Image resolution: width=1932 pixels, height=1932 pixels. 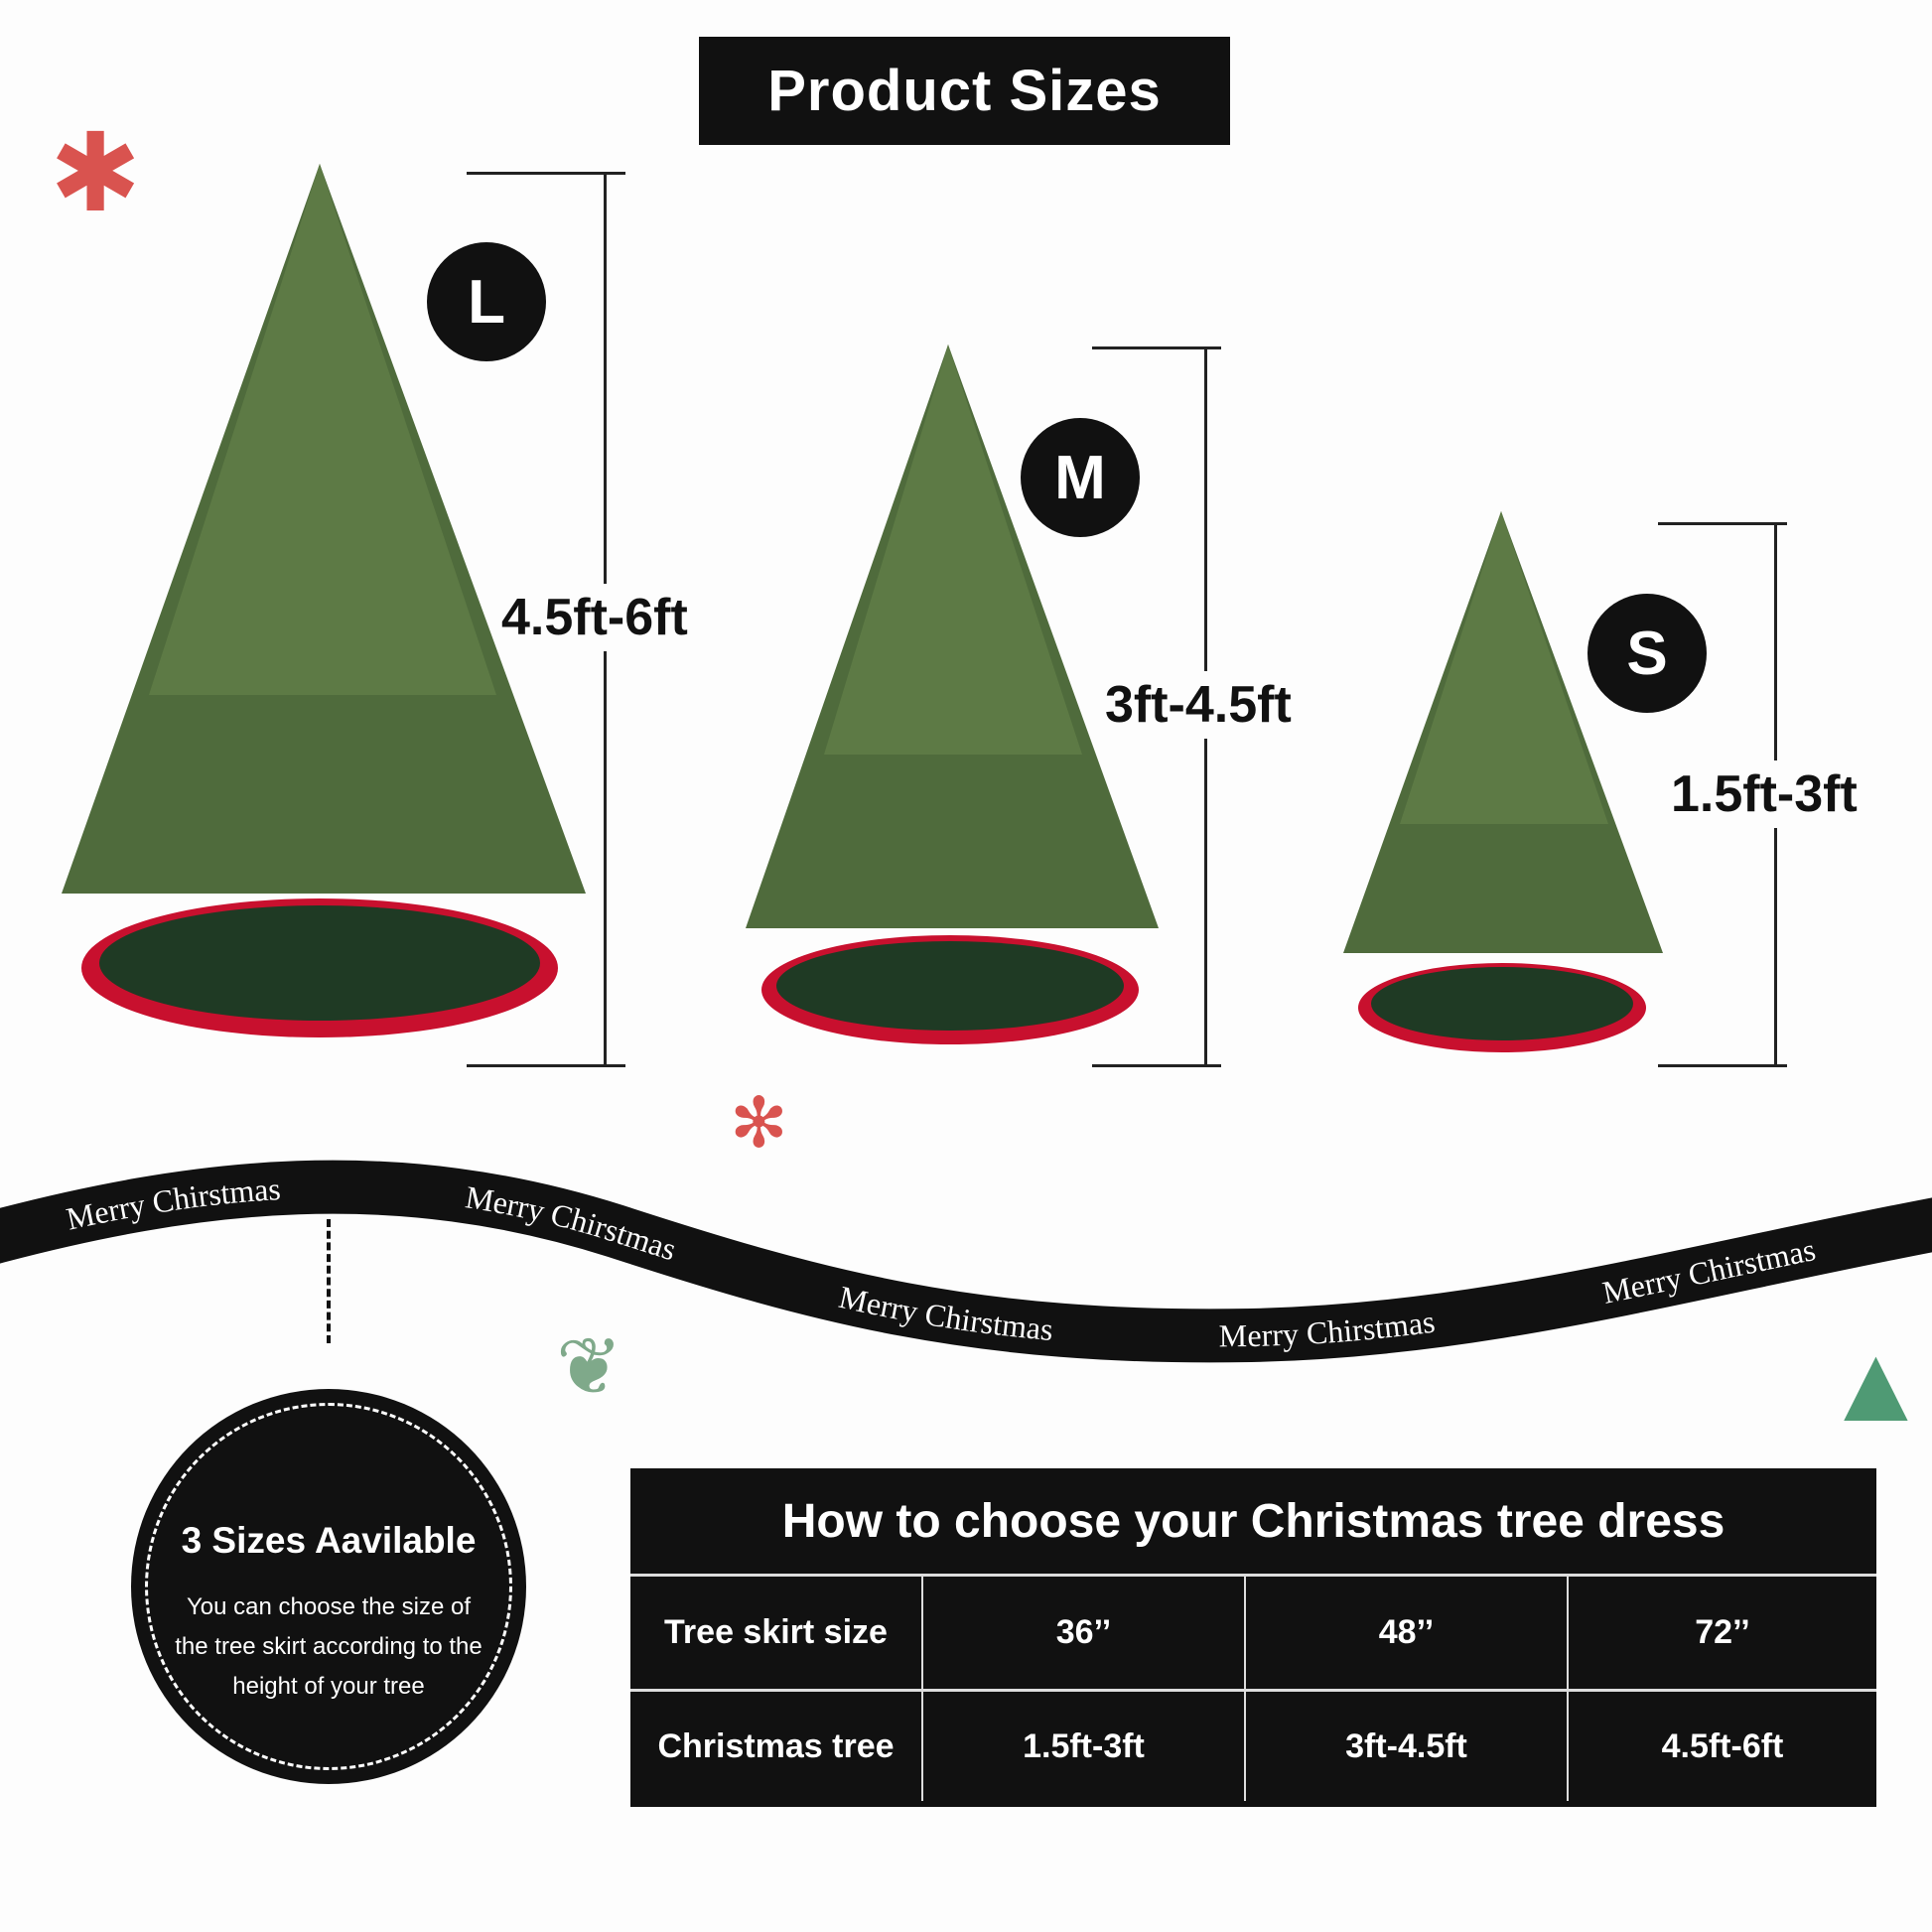 I want to click on table-row: Tree skirt size 36’’ 48’’ 72’’, so click(x=1253, y=1634).